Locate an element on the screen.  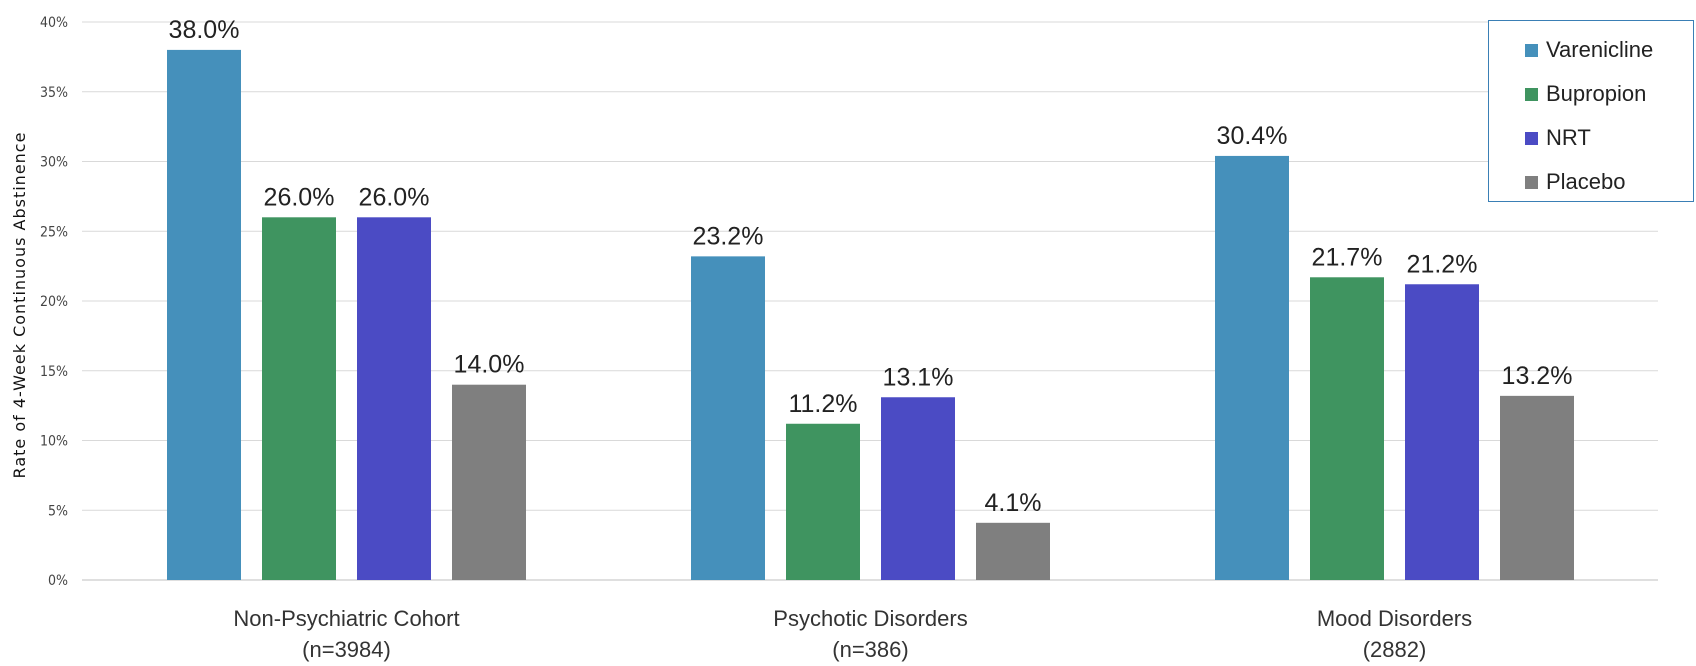
data-label: 13.1% is located at coordinates (918, 377).